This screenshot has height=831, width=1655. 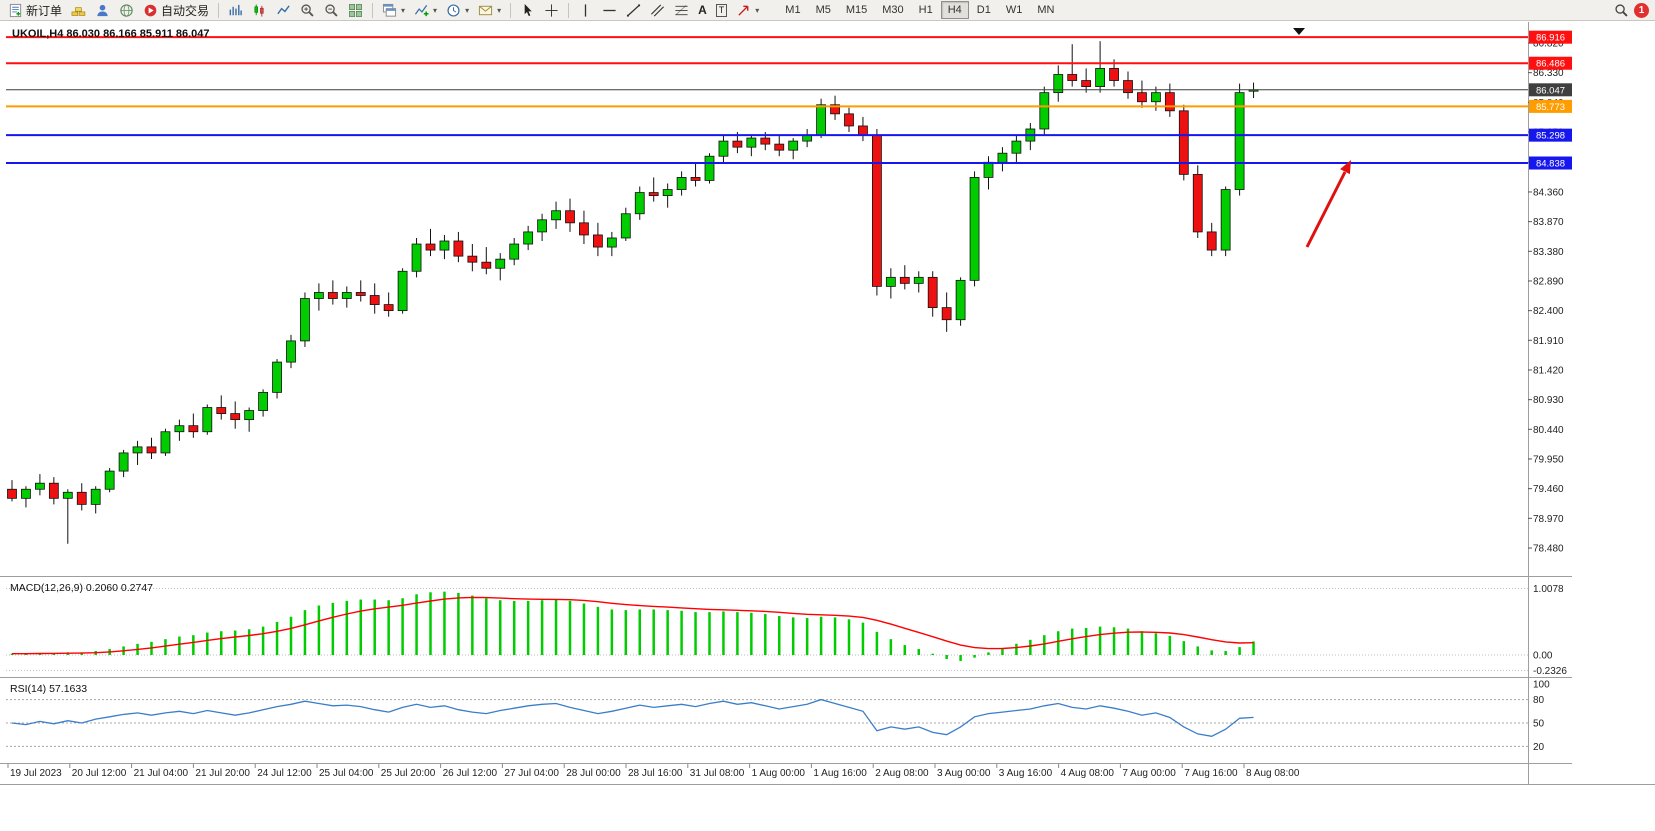 I want to click on price-tick-label: 86.820, so click(x=1548, y=44).